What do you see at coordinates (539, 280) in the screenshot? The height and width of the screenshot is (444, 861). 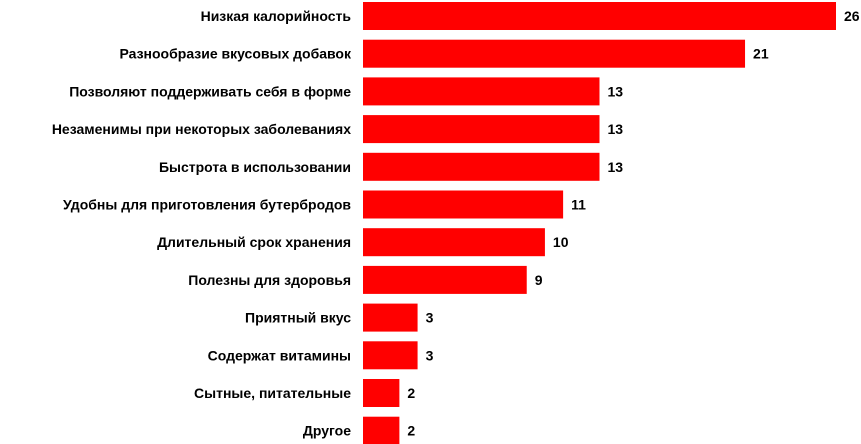 I see `value-label: 9` at bounding box center [539, 280].